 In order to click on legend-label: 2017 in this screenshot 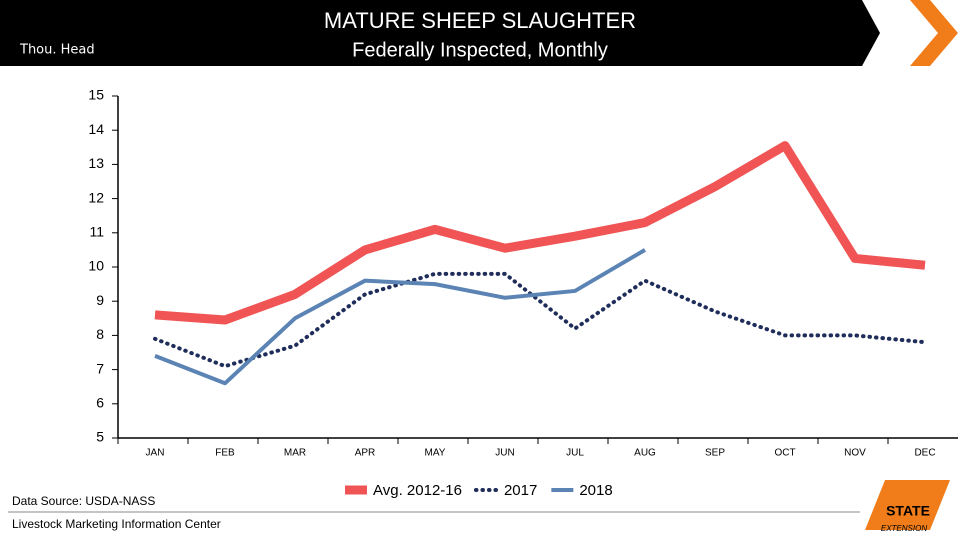, I will do `click(520, 490)`.